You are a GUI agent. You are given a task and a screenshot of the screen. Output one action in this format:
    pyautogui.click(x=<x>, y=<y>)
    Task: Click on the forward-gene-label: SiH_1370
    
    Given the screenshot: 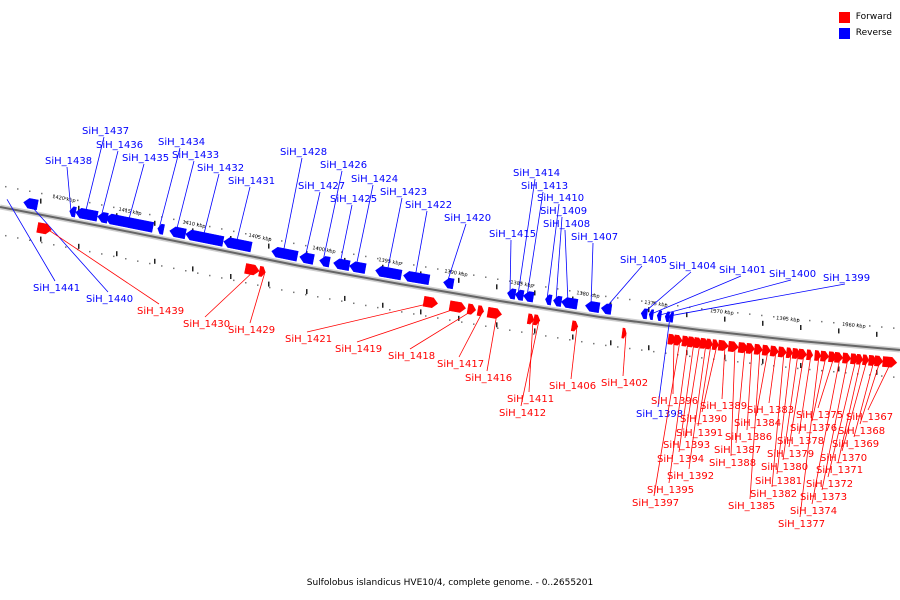 What is the action you would take?
    pyautogui.click(x=843, y=458)
    